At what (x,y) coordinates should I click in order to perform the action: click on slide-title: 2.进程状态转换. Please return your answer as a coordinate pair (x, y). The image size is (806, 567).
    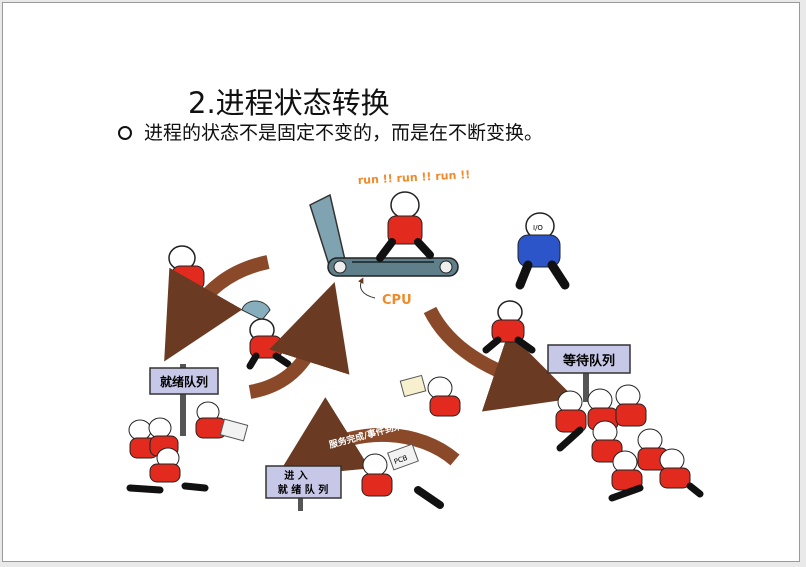
    Looking at the image, I should click on (289, 103).